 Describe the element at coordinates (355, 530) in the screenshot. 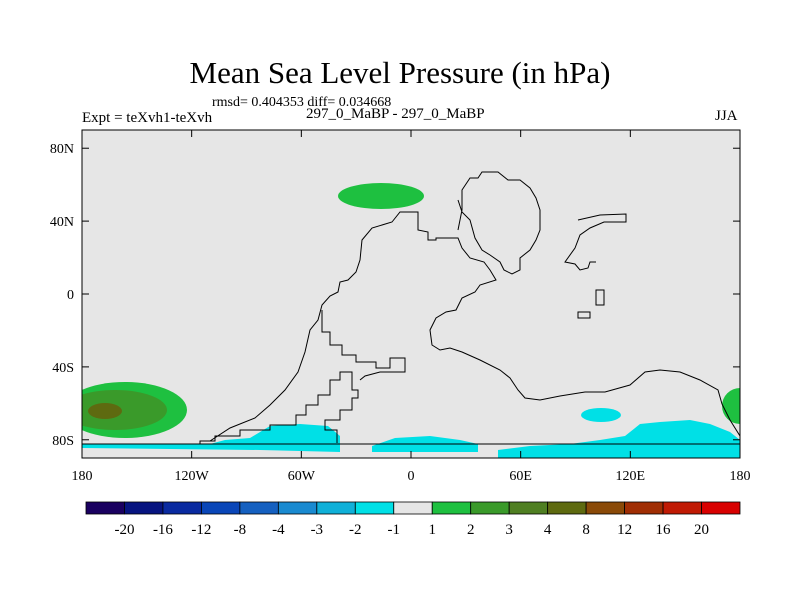

I see `legend-label: -2` at that location.